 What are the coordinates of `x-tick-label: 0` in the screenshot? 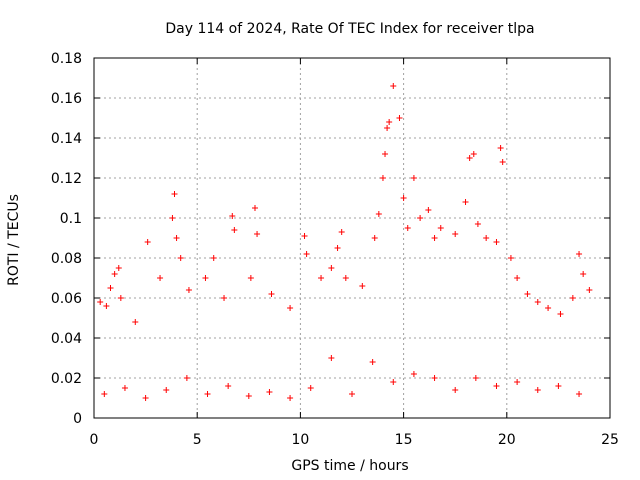 It's located at (94, 440).